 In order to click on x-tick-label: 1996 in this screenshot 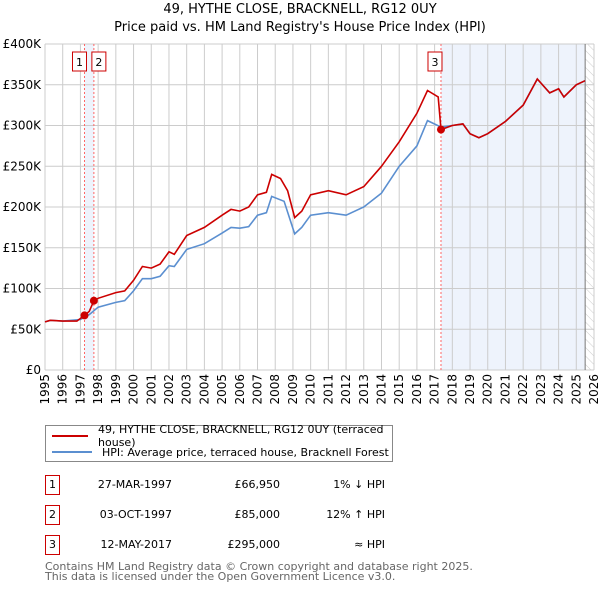, I will do `click(63, 389)`.